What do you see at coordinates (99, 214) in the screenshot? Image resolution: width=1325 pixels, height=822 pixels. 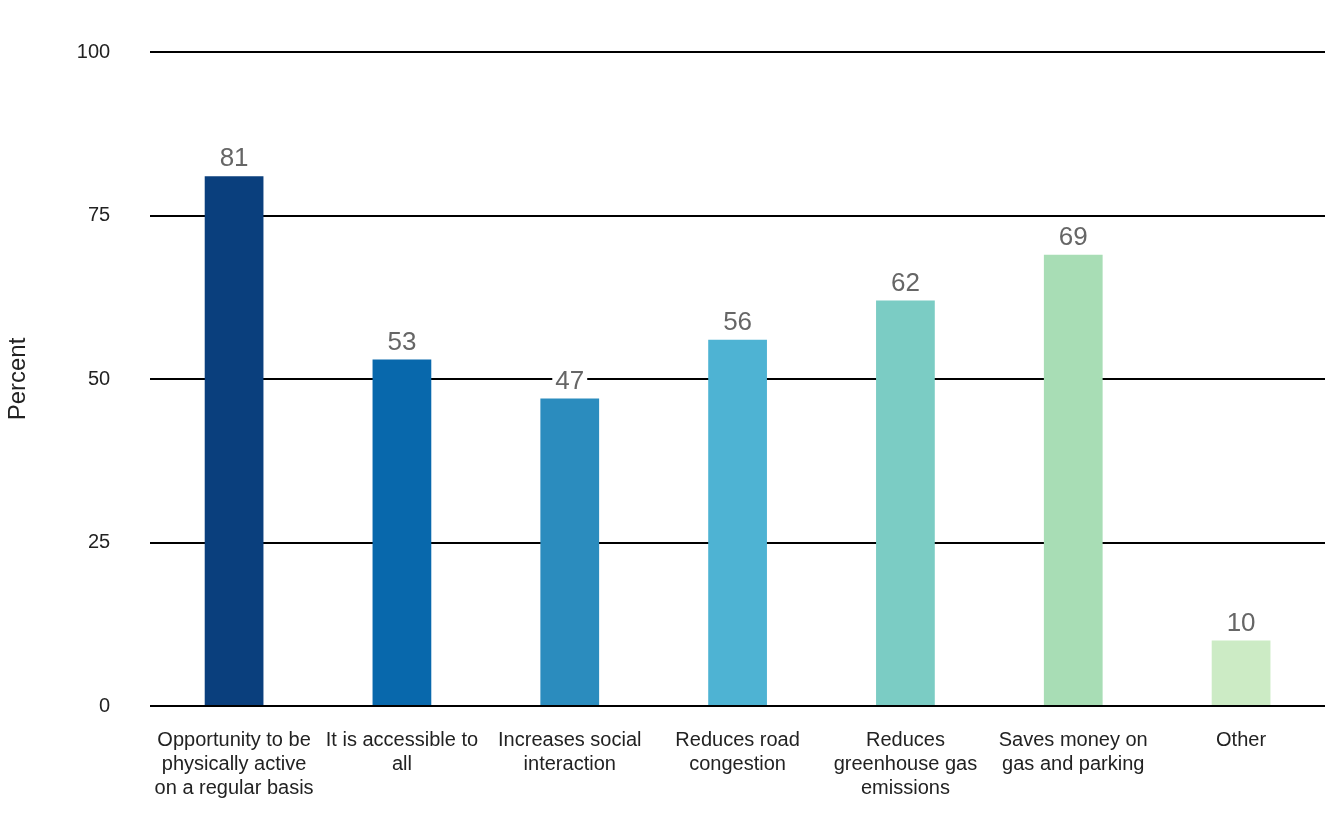 I see `y-tick-label: 75` at bounding box center [99, 214].